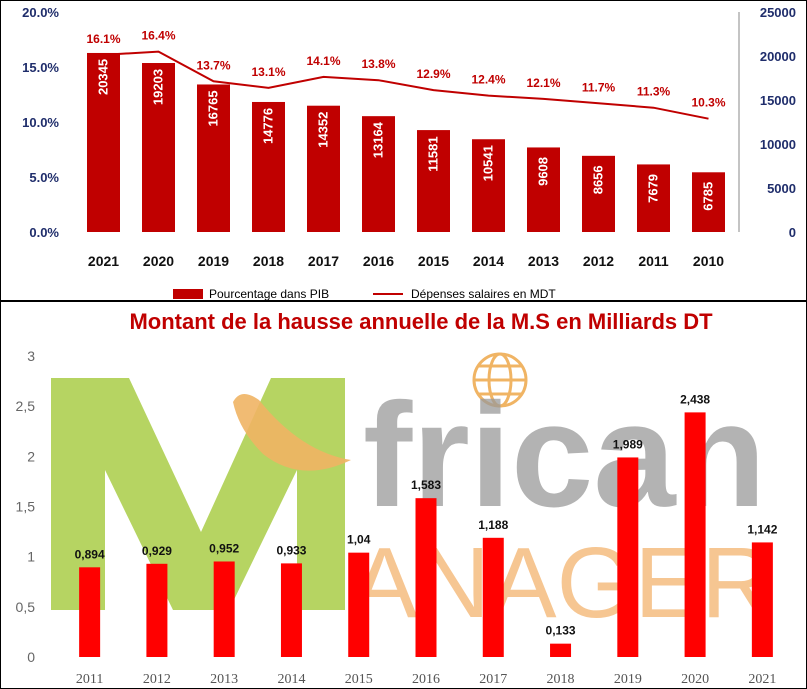  I want to click on y-right-tick-label: 20000, so click(778, 56).